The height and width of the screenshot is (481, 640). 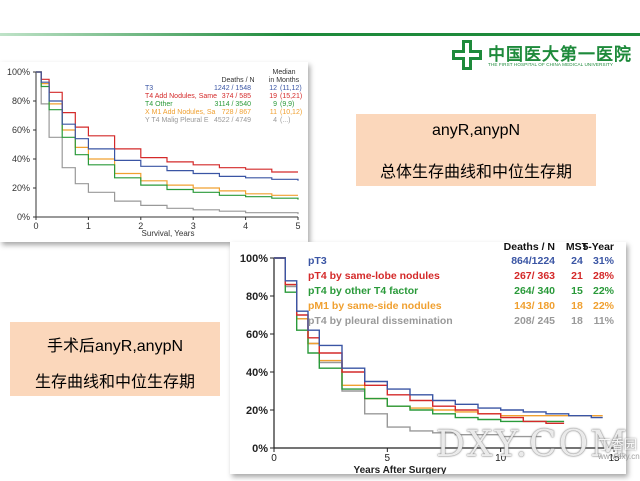 What do you see at coordinates (560, 55) in the screenshot?
I see `hospital-name: 中国医大第一医院` at bounding box center [560, 55].